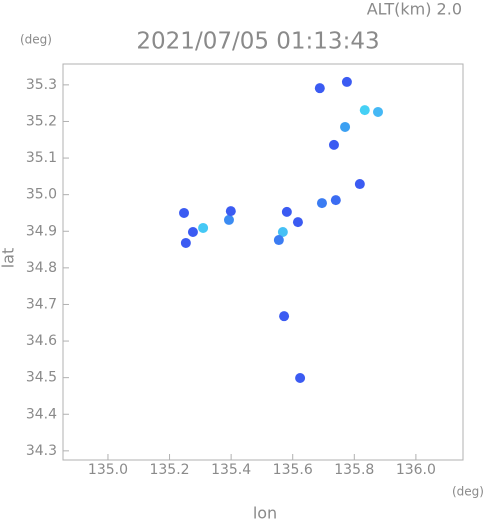  Describe the element at coordinates (231, 470) in the screenshot. I see `x-tick-label: 135.4` at that location.